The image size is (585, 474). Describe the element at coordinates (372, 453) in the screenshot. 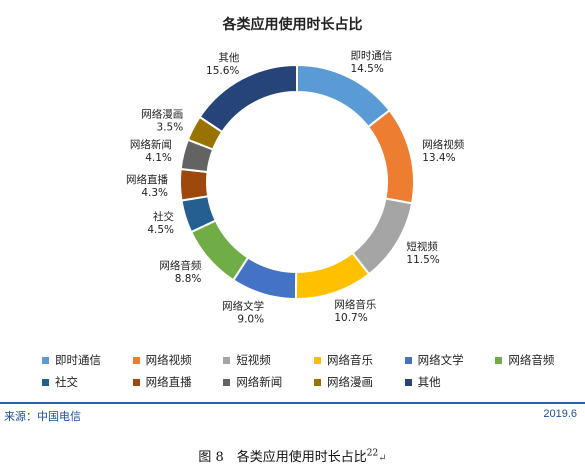

I see `caption-footnote: 22` at that location.